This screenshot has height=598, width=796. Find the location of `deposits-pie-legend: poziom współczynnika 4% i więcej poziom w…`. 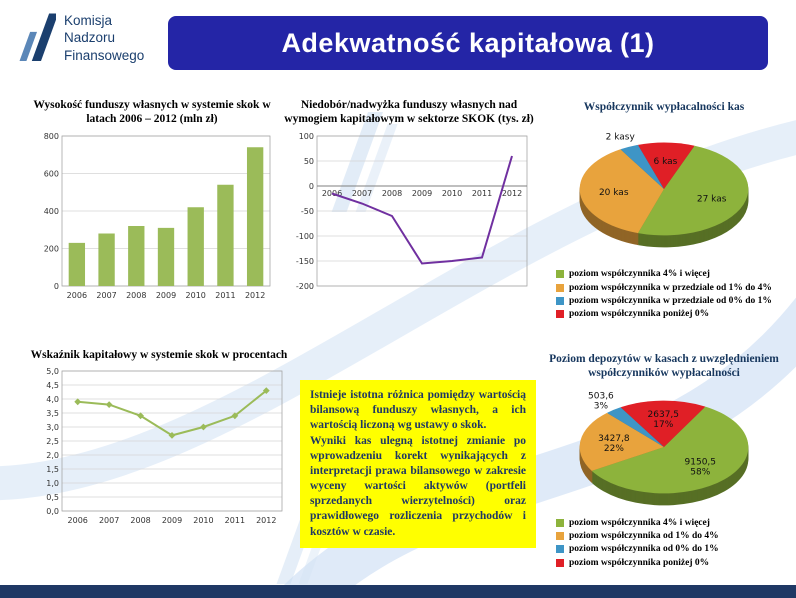

deposits-pie-legend: poziom współczynnika 4% i więcej poziom w… is located at coordinates (664, 543).